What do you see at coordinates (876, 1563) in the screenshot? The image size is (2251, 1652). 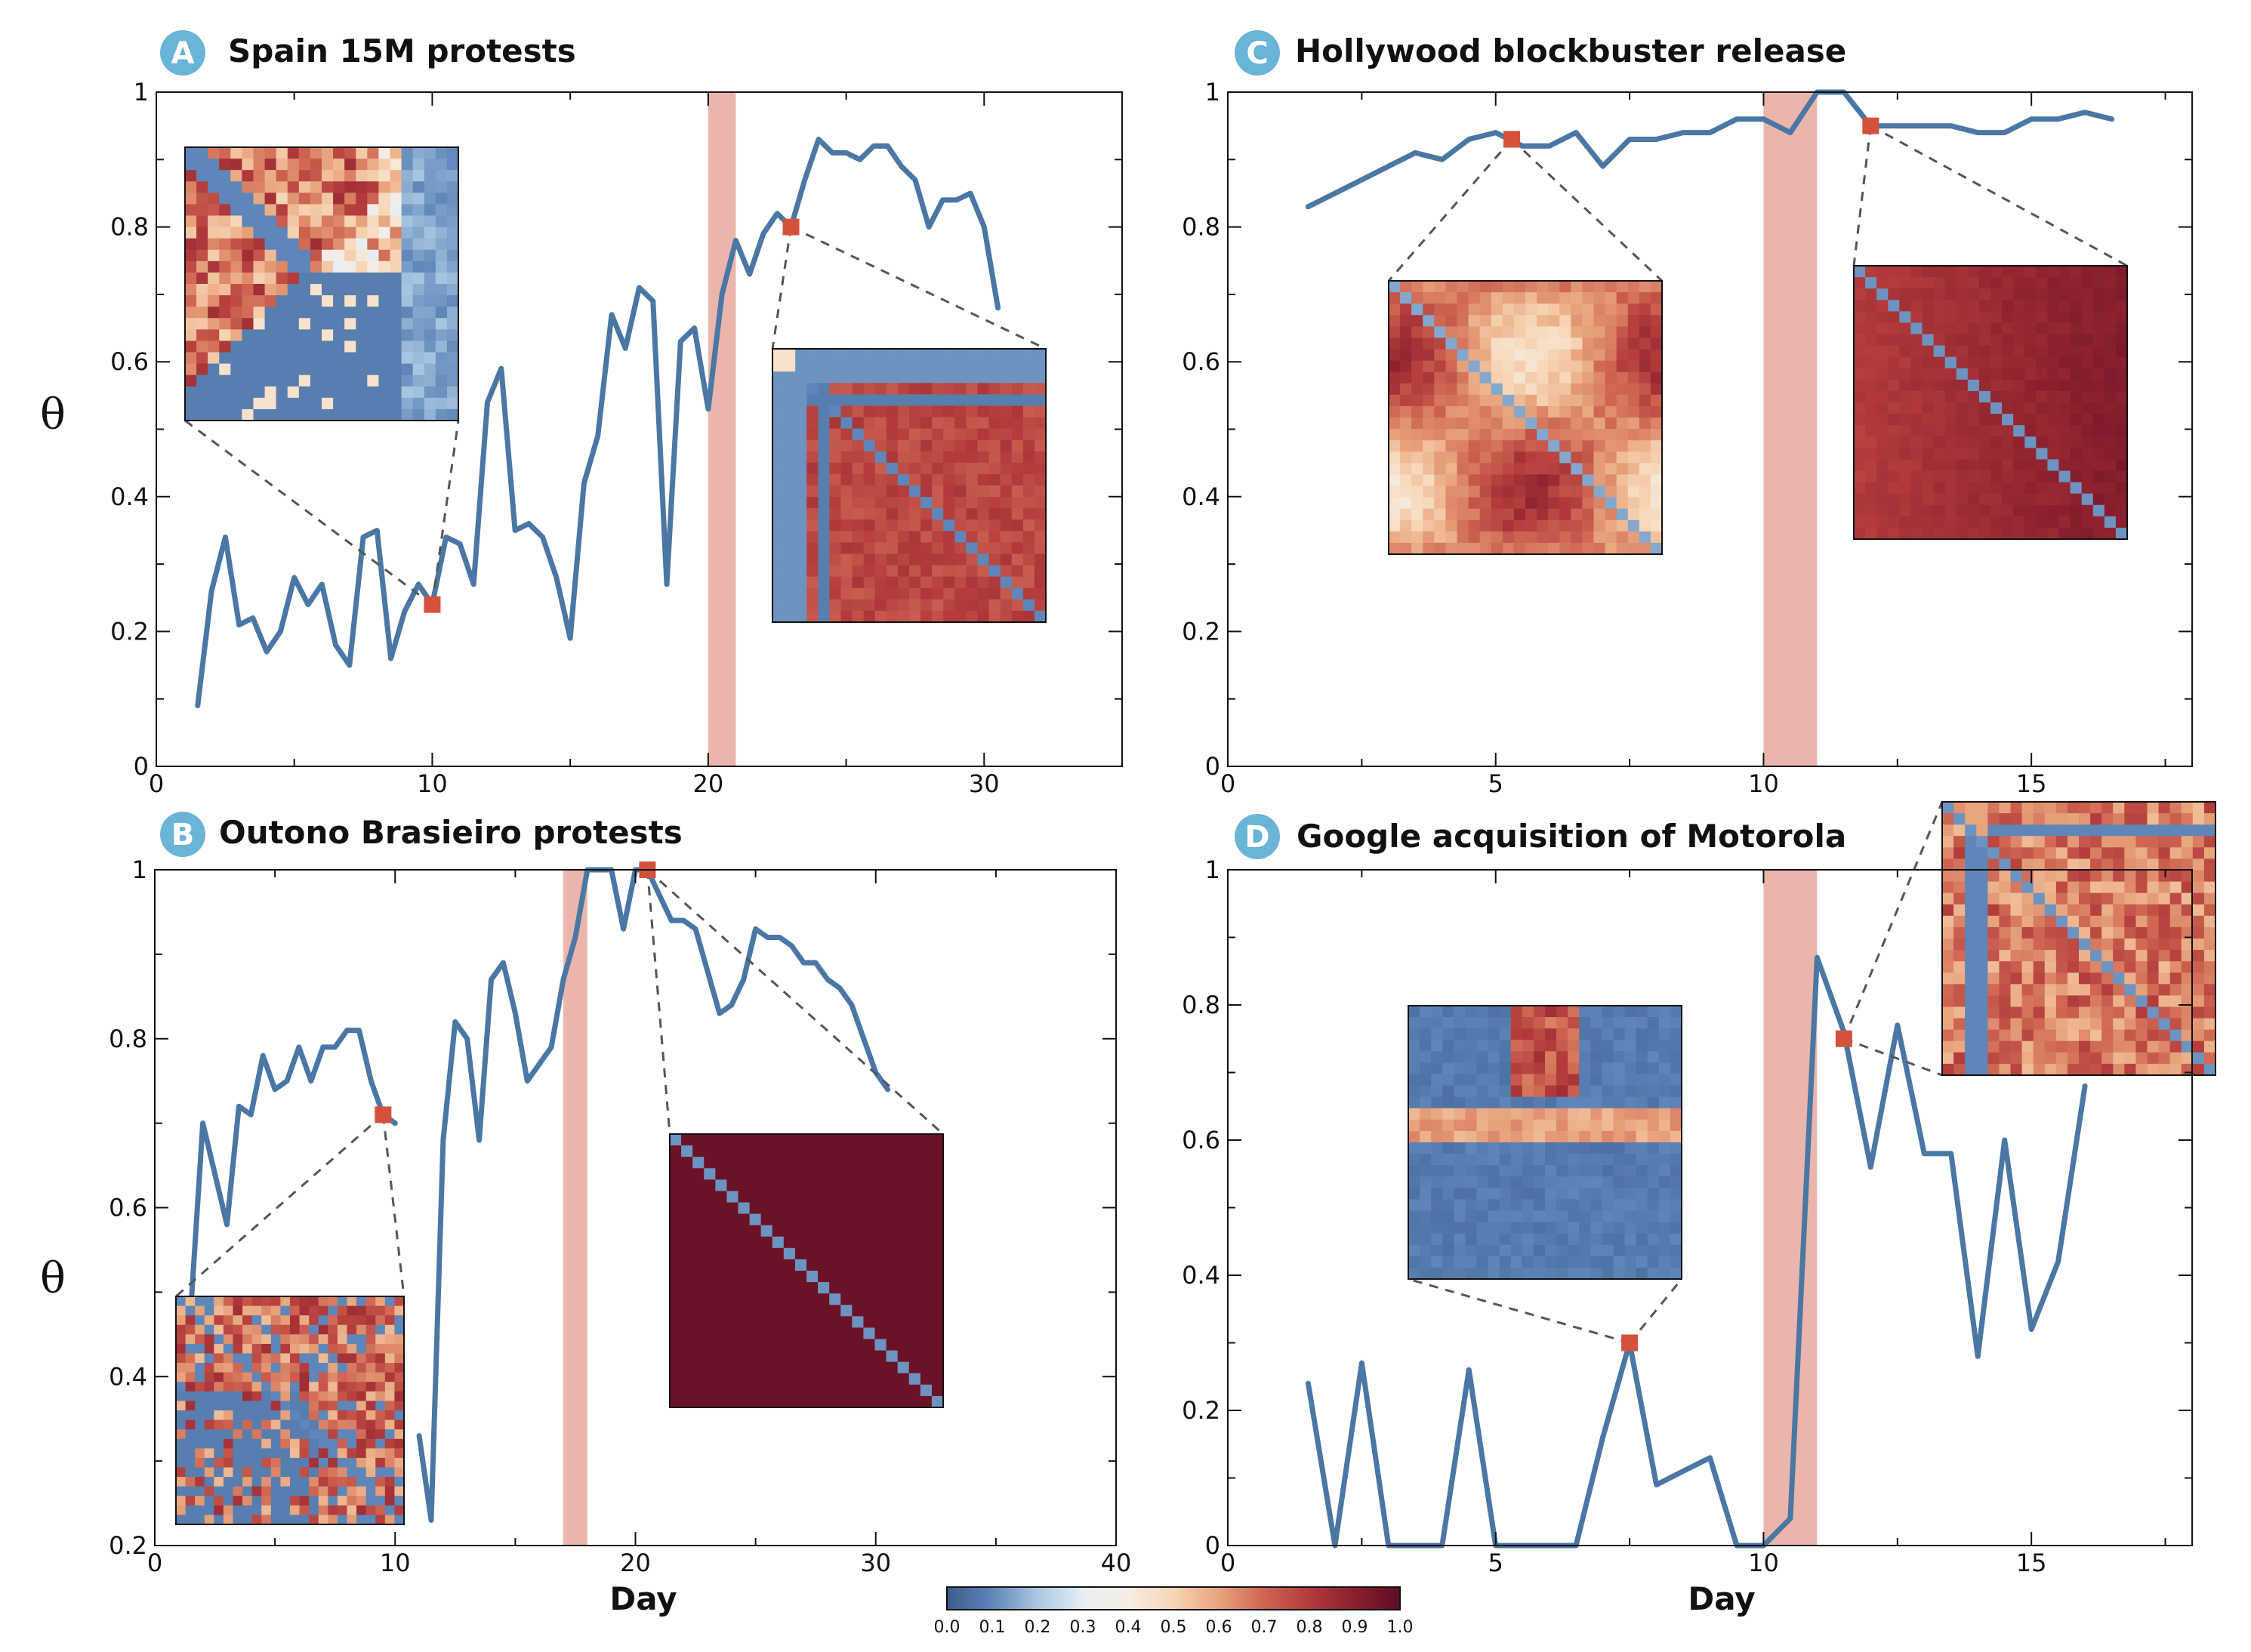 I see `x-tick-label: 30` at bounding box center [876, 1563].